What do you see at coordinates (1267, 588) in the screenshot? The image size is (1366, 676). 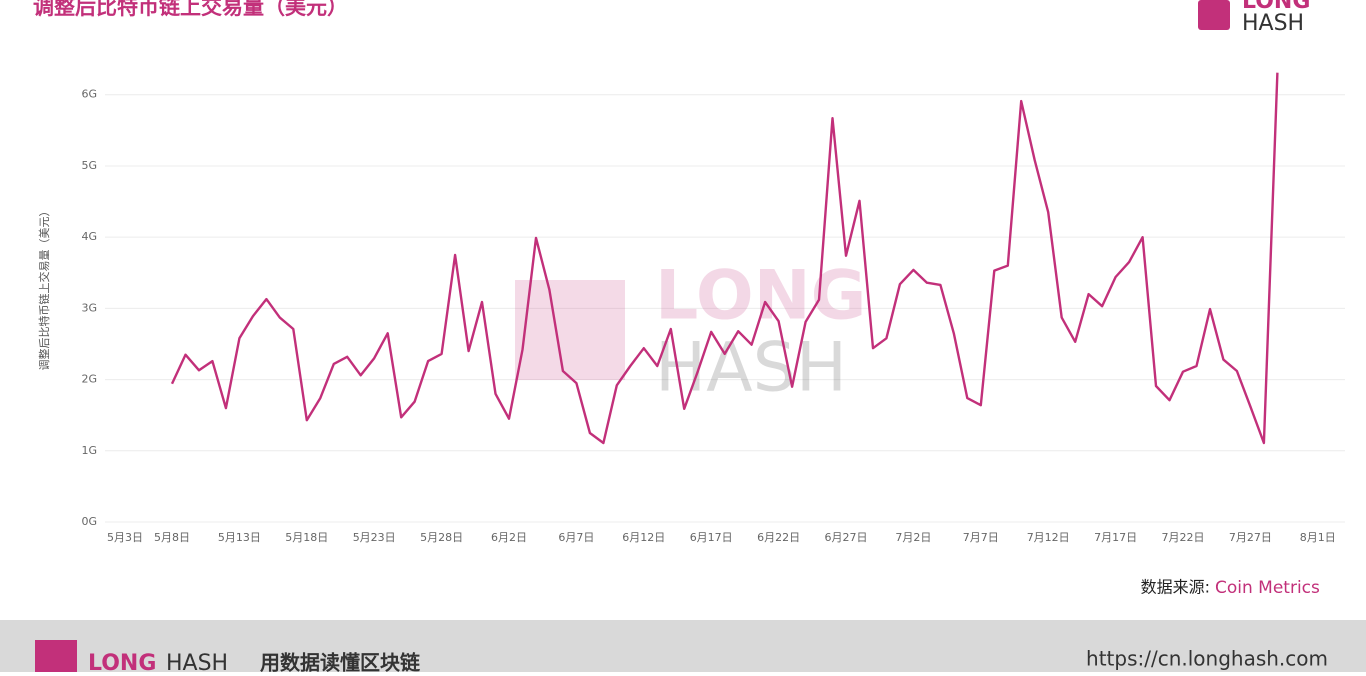 I see `source: Coin Metrics` at bounding box center [1267, 588].